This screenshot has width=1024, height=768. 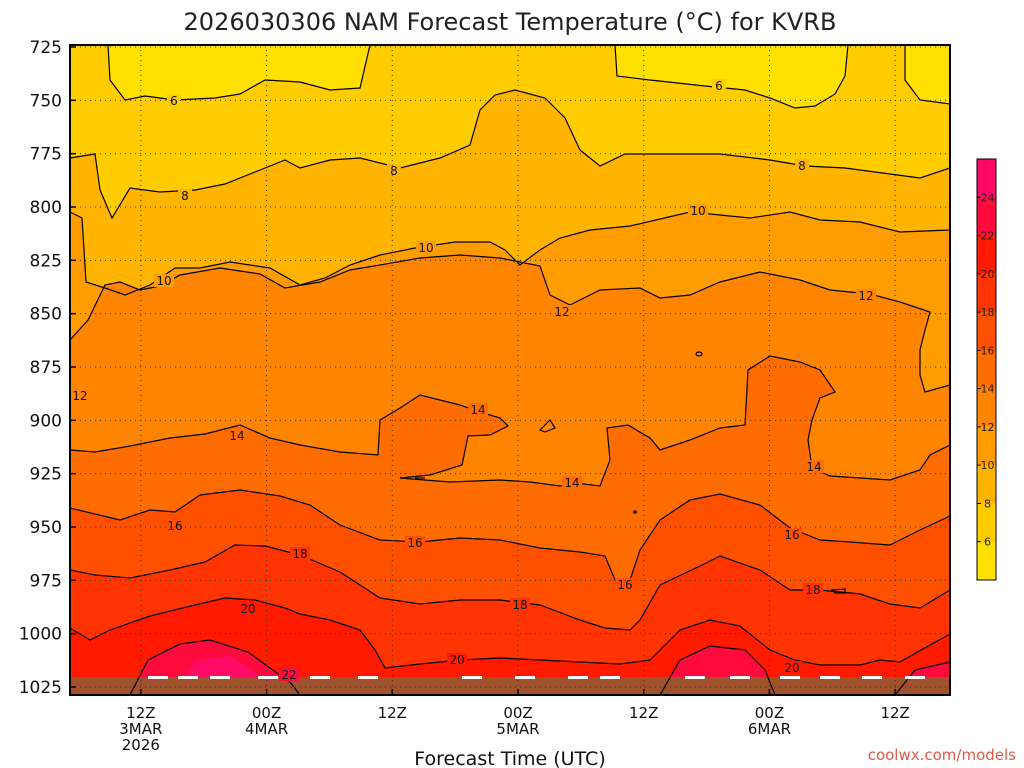 I want to click on y-tick-label: 950, so click(x=46, y=528).